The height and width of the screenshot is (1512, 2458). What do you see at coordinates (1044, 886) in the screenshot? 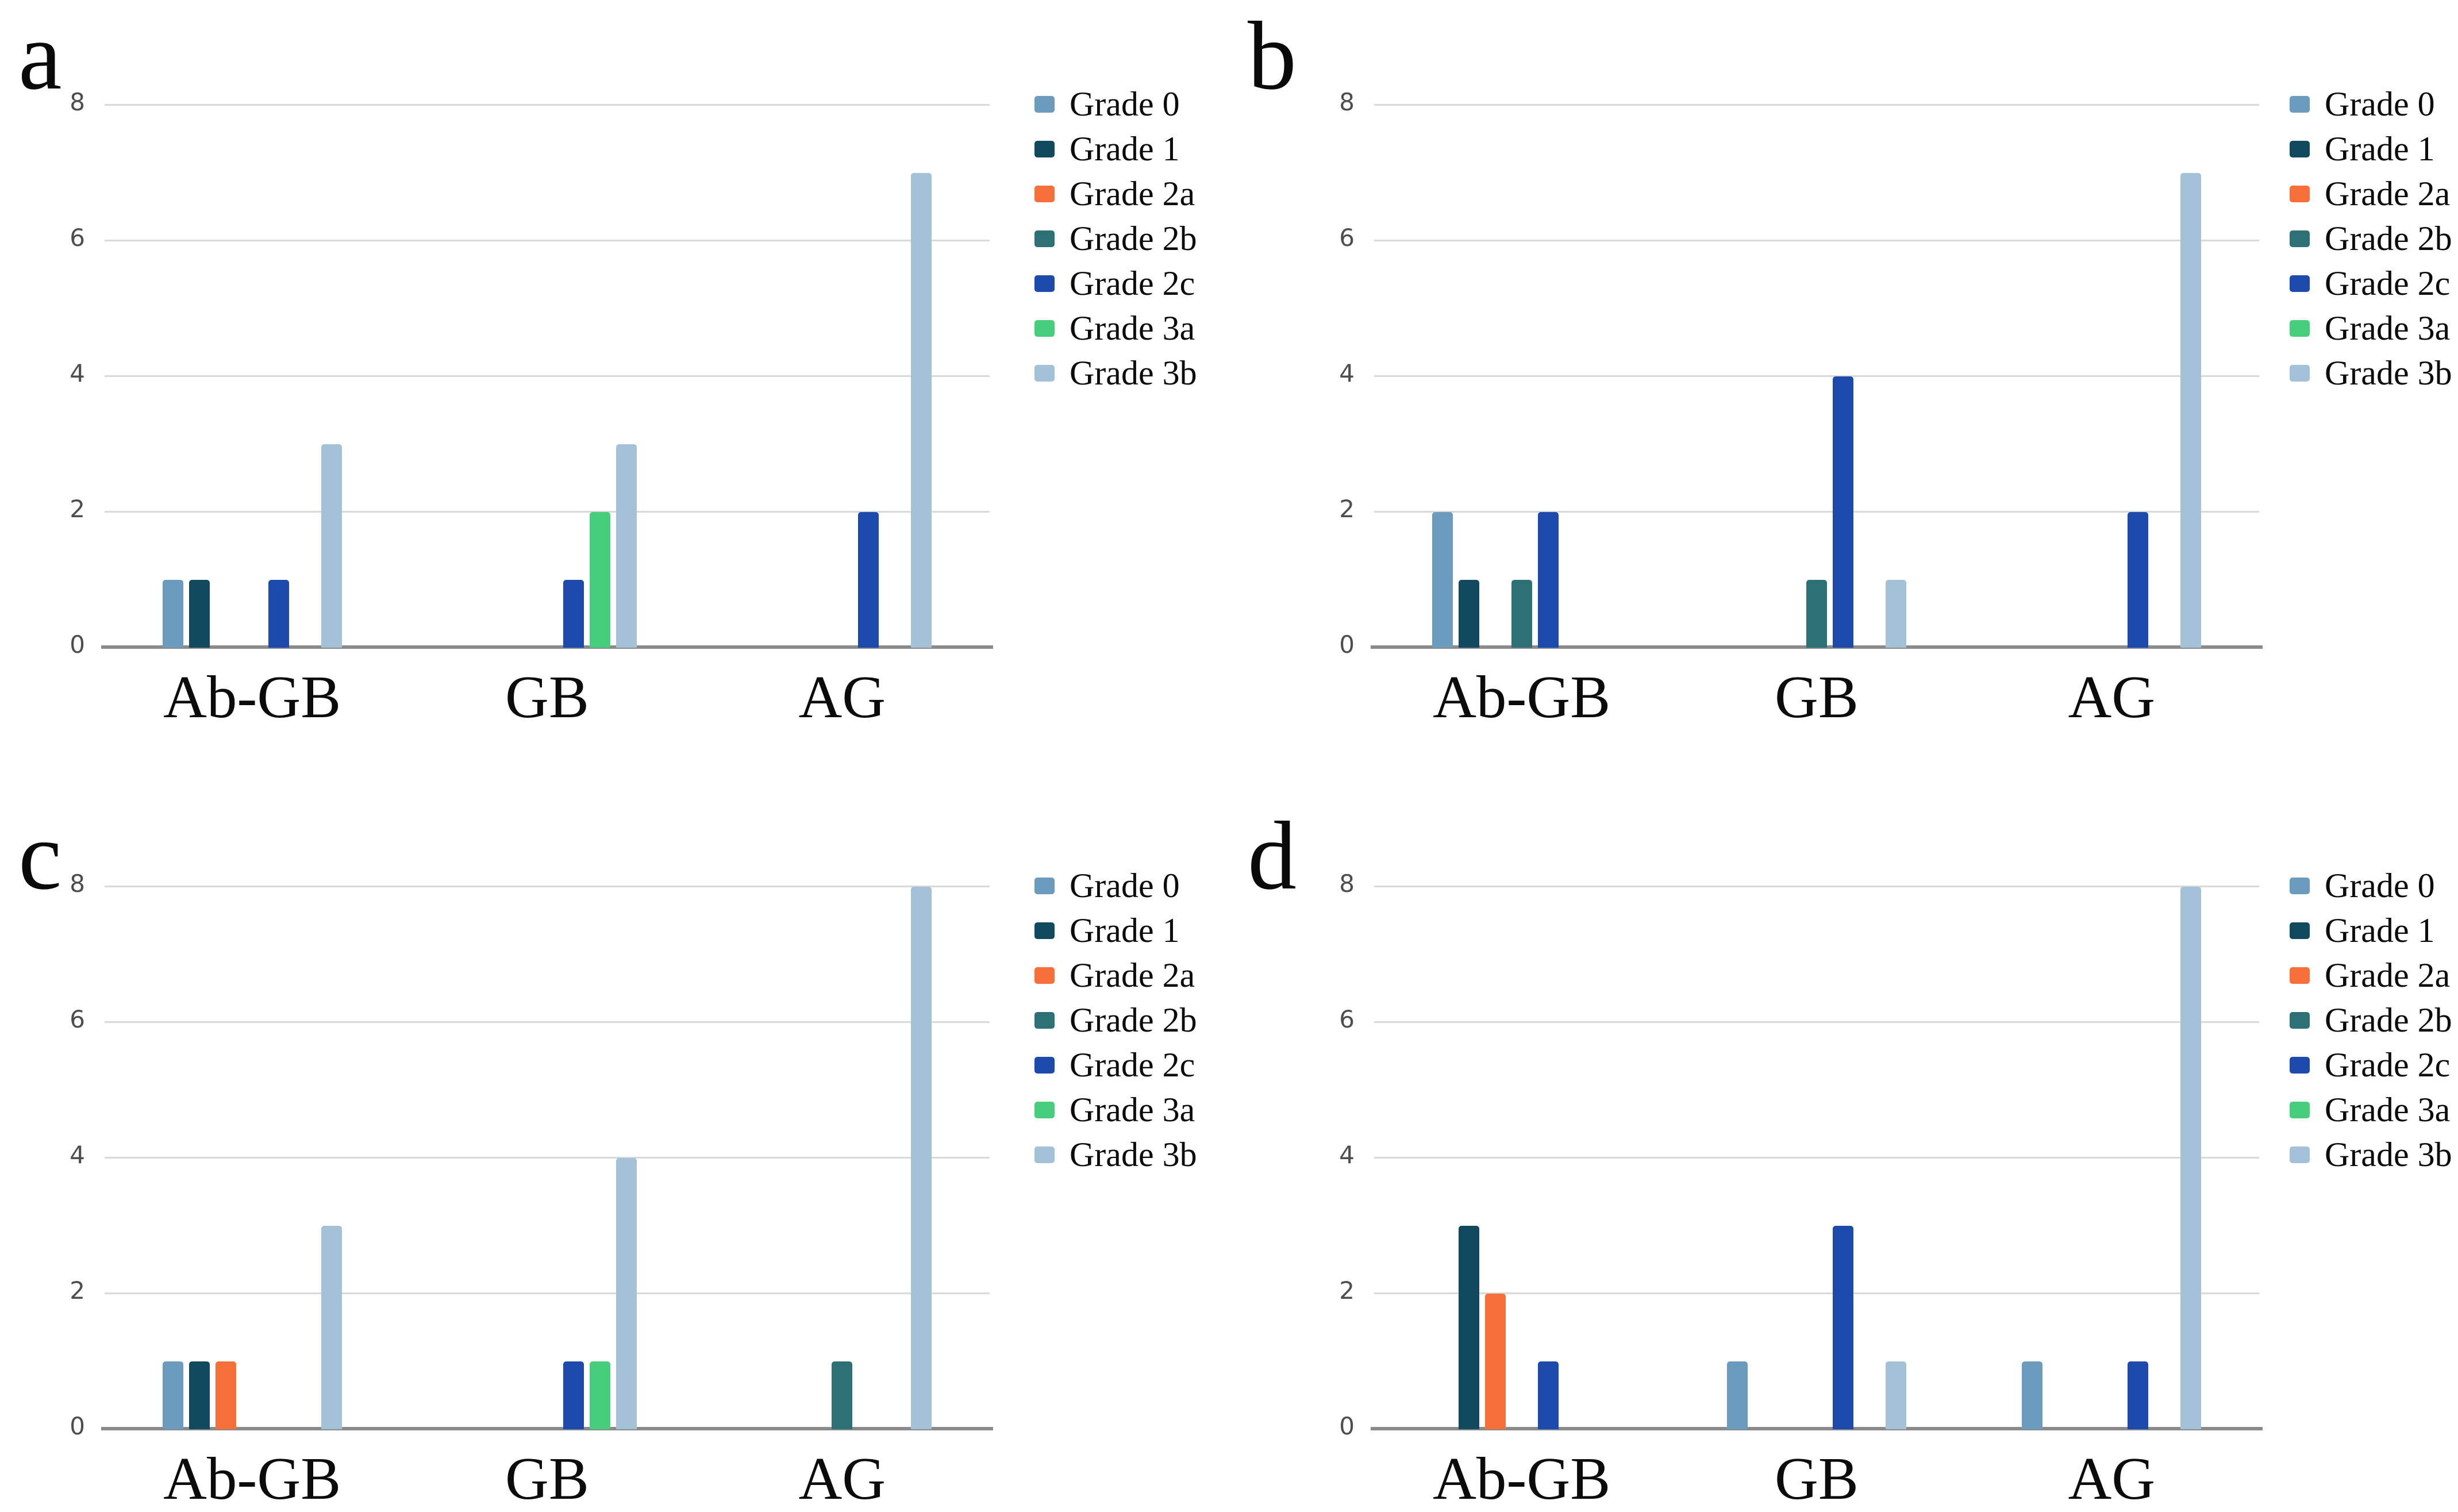
I see `legend-swatch-grade-0-icon` at bounding box center [1044, 886].